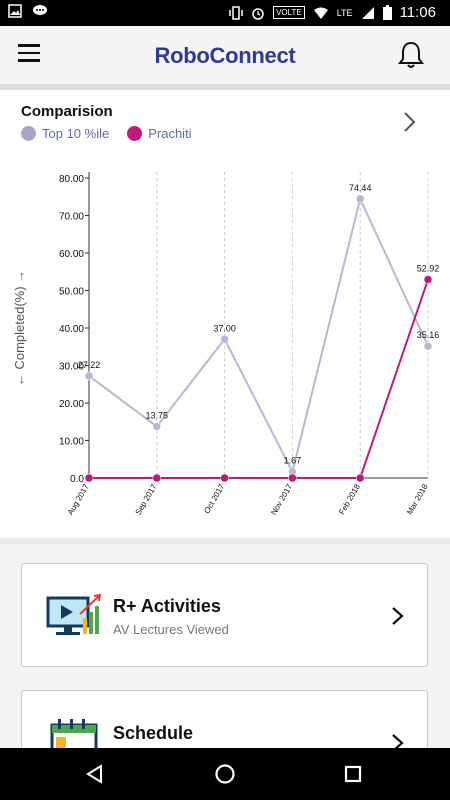 Image resolution: width=450 pixels, height=800 pixels. What do you see at coordinates (293, 461) in the screenshot?
I see `data-label: 1.67` at bounding box center [293, 461].